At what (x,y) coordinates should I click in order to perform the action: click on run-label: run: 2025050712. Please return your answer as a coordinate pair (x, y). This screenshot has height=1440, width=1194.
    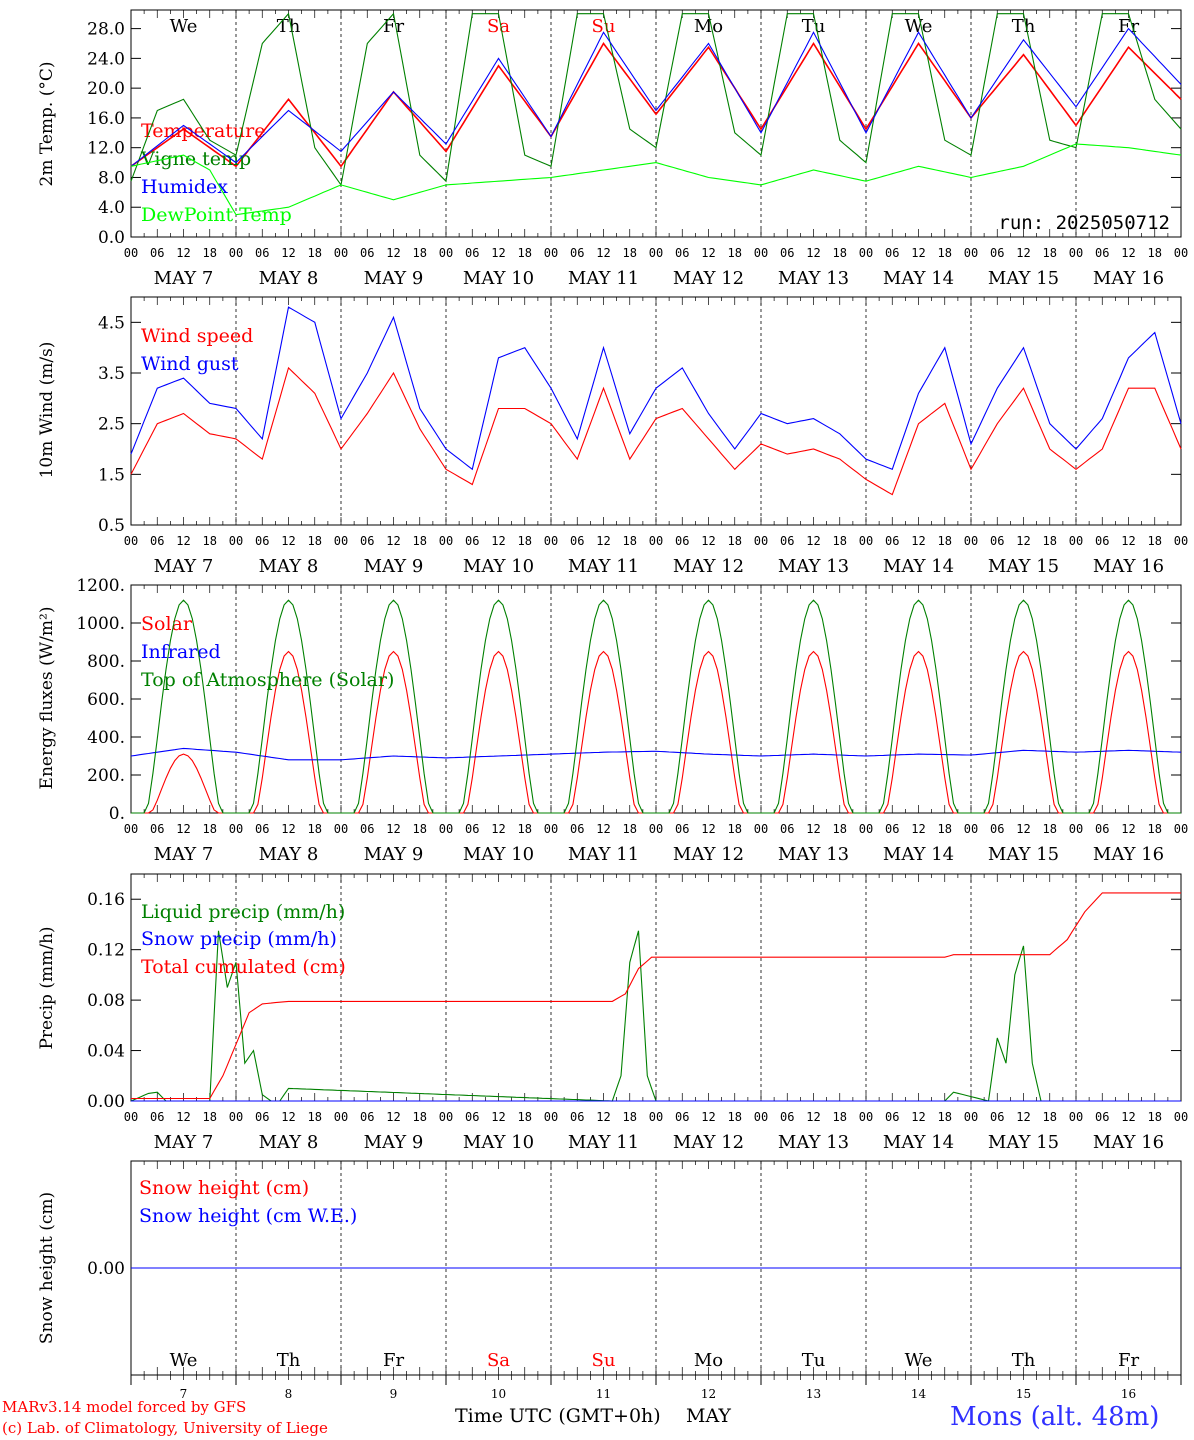
    Looking at the image, I should click on (1084, 223).